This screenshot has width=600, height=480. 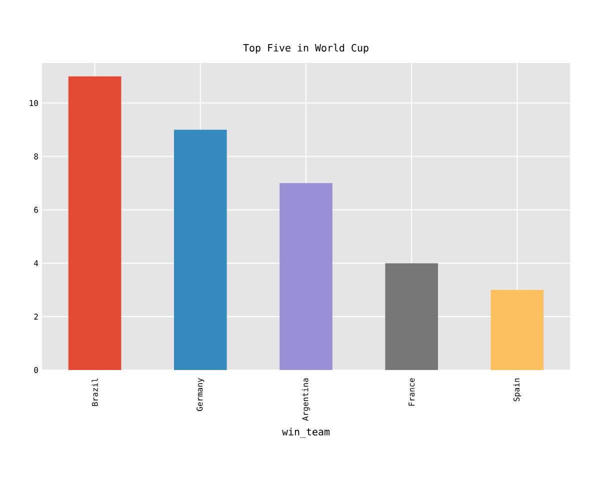 I want to click on chart-title: Top Five in World Cup, so click(x=305, y=49).